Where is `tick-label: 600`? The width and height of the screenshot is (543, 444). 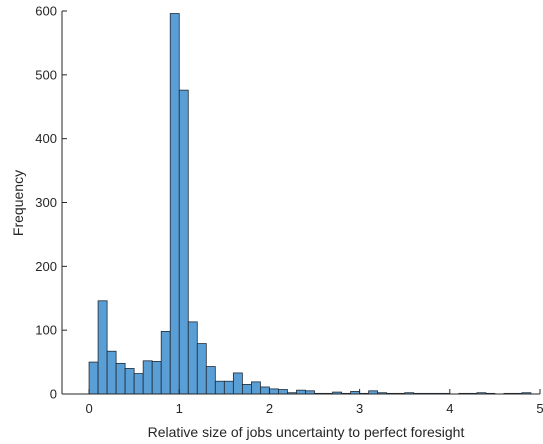
tick-label: 600 is located at coordinates (46, 11).